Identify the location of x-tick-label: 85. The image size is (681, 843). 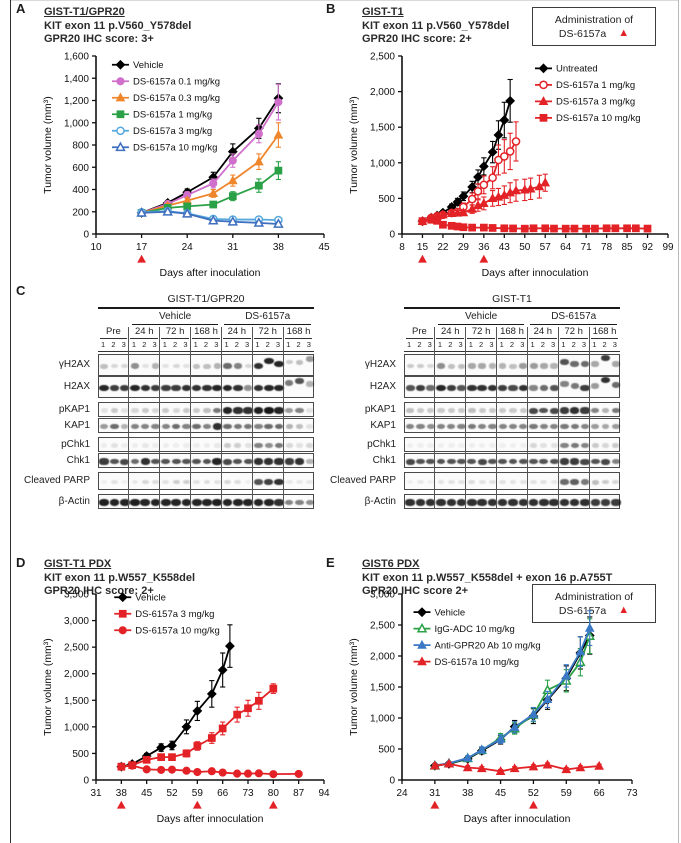
(628, 247).